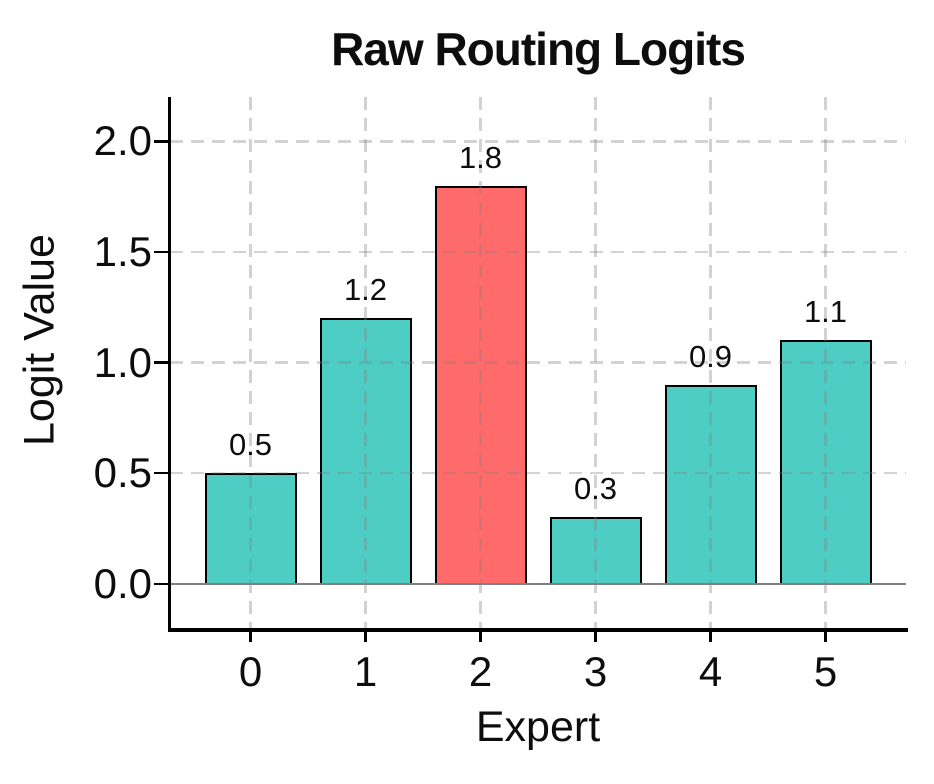  I want to click on y-tick-label: 0.5, so click(122, 473).